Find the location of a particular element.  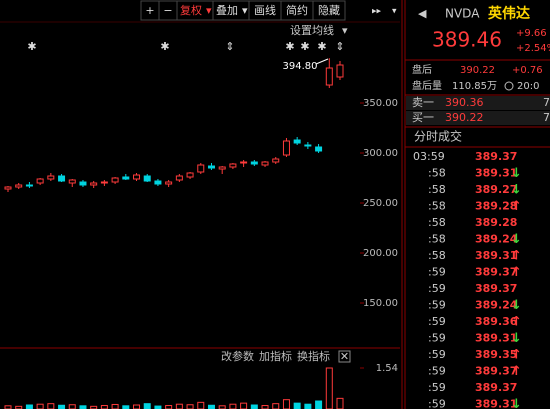

close-button is located at coordinates (344, 356).